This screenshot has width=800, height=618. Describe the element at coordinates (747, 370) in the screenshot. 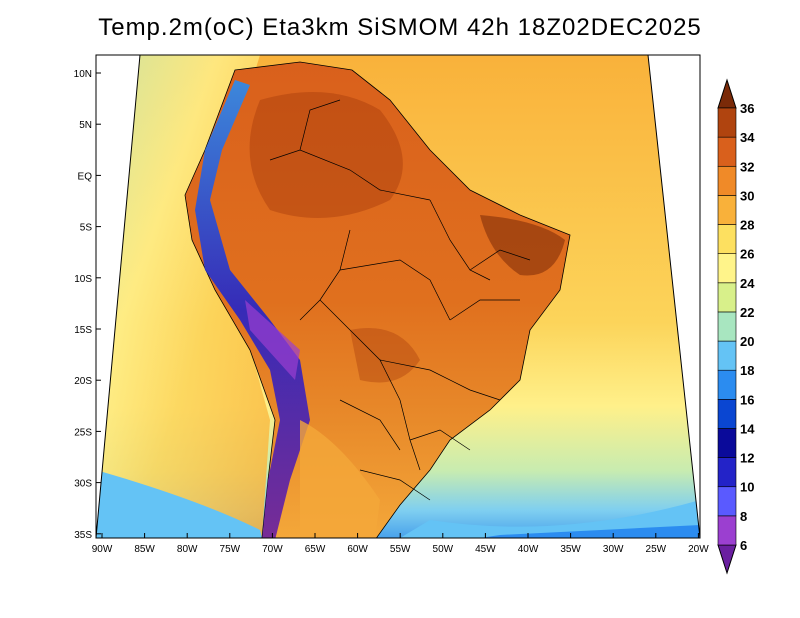

I see `colorbar-label: 18` at that location.